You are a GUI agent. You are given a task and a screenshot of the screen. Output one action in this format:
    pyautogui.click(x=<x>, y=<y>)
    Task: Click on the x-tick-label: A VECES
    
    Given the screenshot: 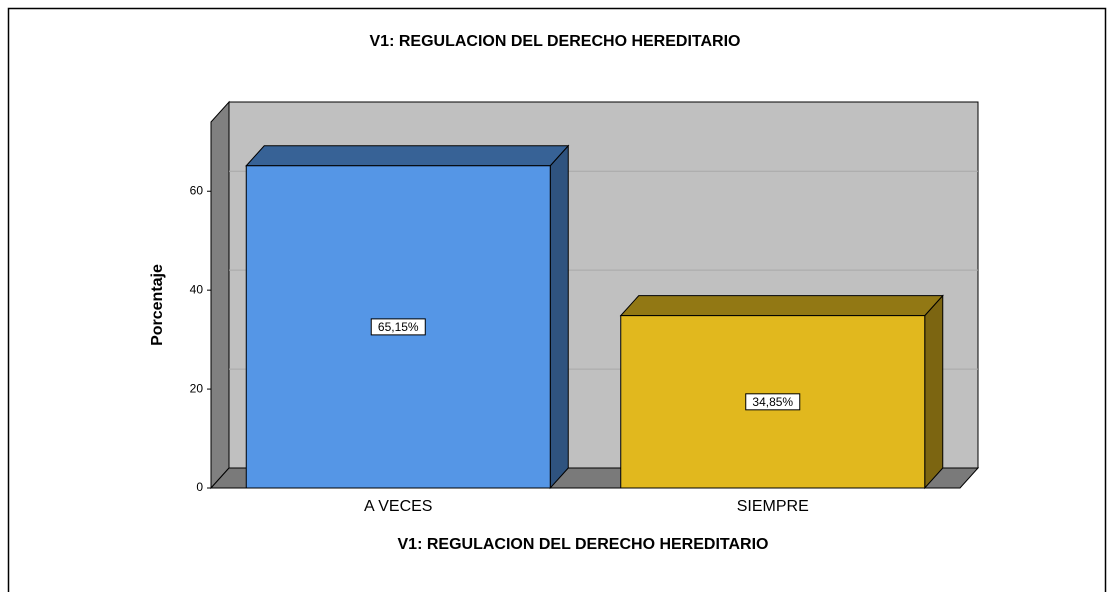 What is the action you would take?
    pyautogui.click(x=398, y=506)
    